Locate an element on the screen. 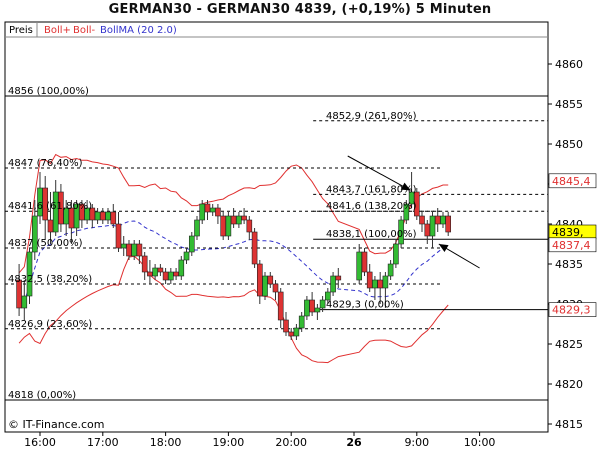 The image size is (600, 450). preis-label: Preis is located at coordinates (21, 30).